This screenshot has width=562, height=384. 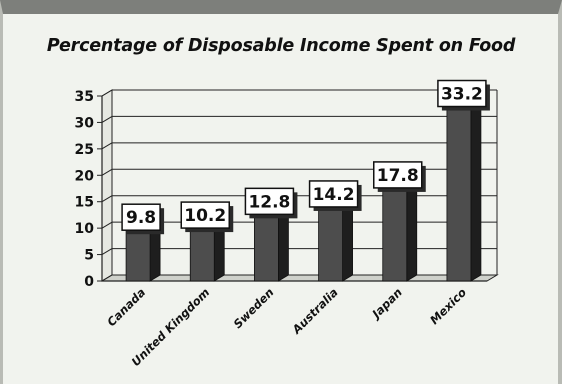 I want to click on data-label: 9.8, so click(x=141, y=218).